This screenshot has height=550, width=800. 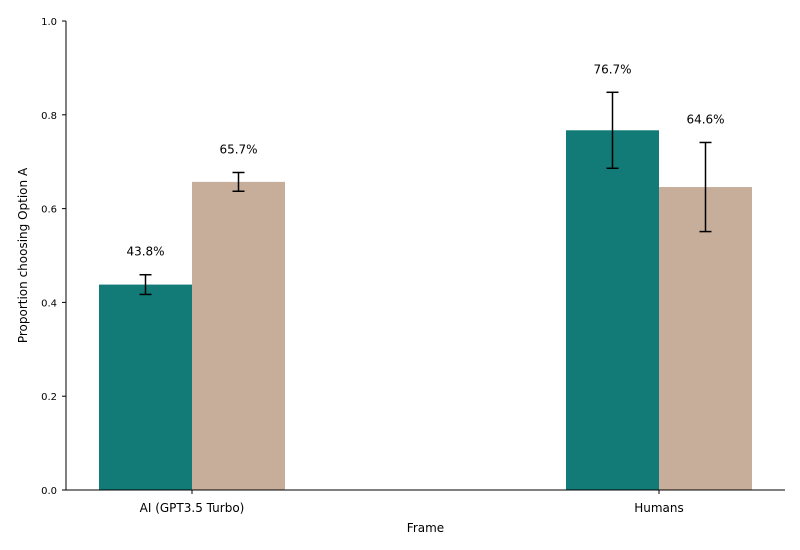 I want to click on y-tick-label: 0.4, so click(x=49, y=303).